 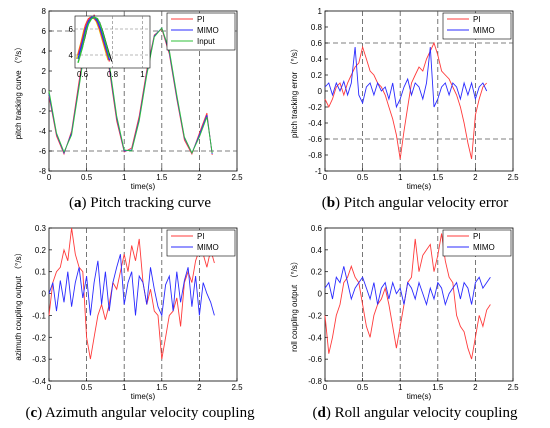 I want to click on inset-x-tick-label: 0.8, so click(x=113, y=74).